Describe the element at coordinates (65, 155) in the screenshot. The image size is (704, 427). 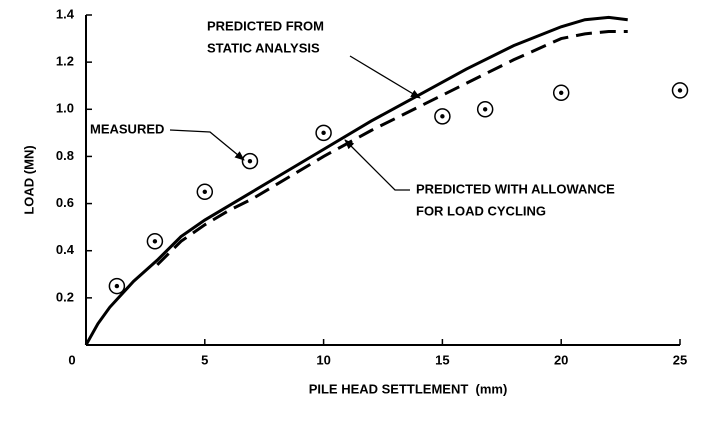
I see `y-tick-label: 0.8` at that location.